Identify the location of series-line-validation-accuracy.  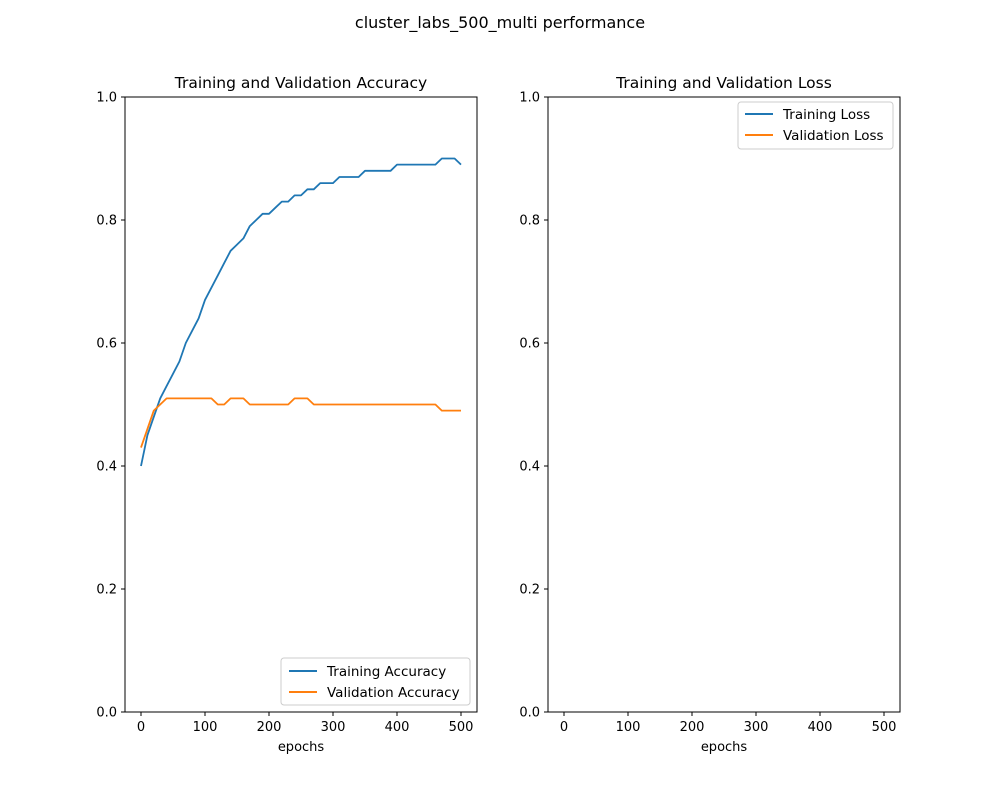
(300, 422).